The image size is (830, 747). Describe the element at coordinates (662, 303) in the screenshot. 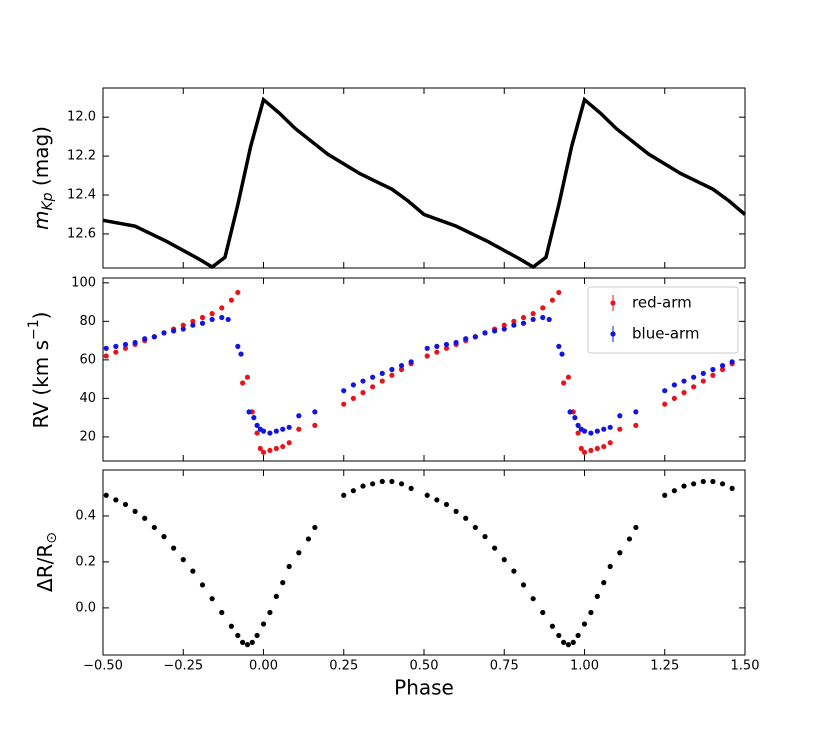

I see `legend-label: red-arm` at that location.